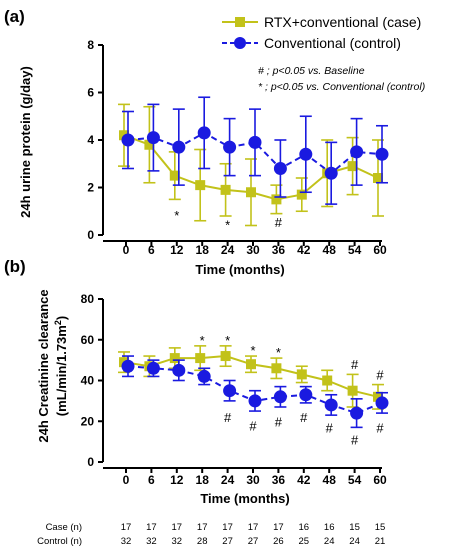 The image size is (460, 550). Describe the element at coordinates (43, 365) in the screenshot. I see `y-axis-title-b-line1: 24h Creatinine clearance` at that location.